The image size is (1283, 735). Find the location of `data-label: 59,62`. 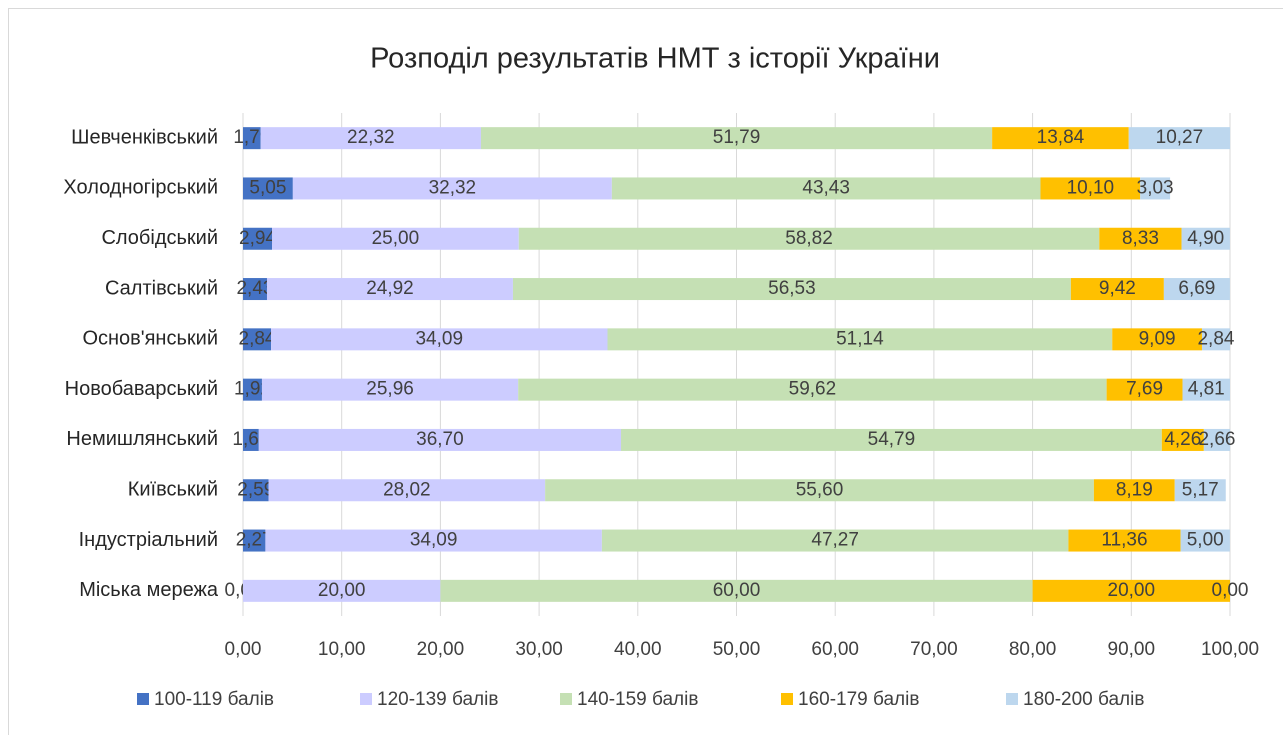

data-label: 59,62 is located at coordinates (813, 389).